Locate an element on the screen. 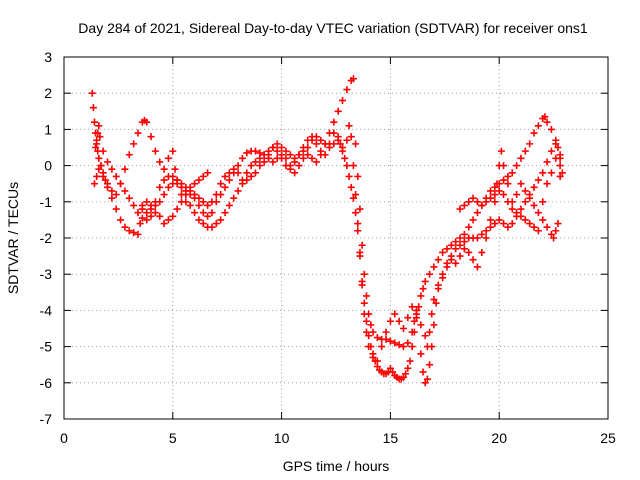  y-tick-label: -4 is located at coordinates (46, 310).